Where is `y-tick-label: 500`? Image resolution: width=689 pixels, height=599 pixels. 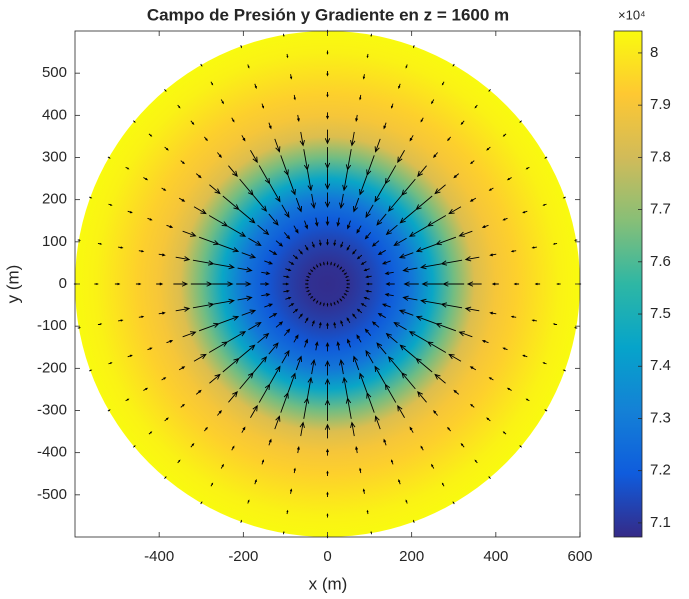
y-tick-label: 500 is located at coordinates (54, 72).